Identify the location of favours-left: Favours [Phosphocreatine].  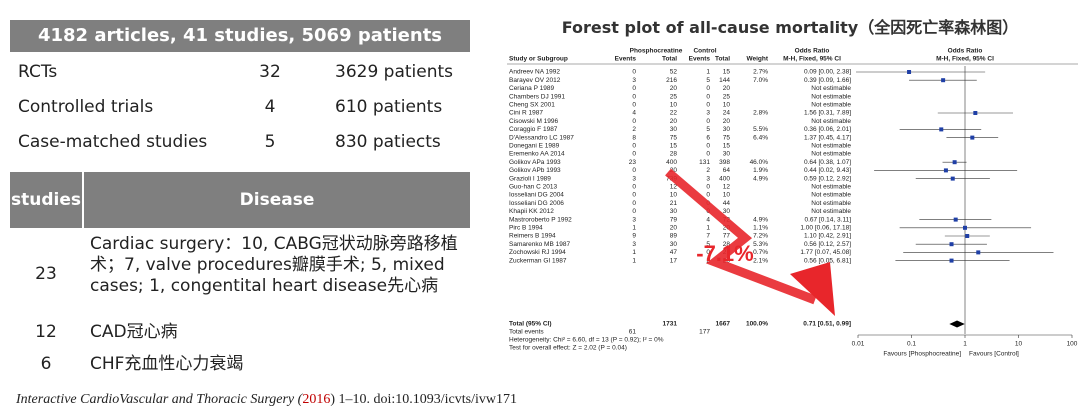
(922, 354).